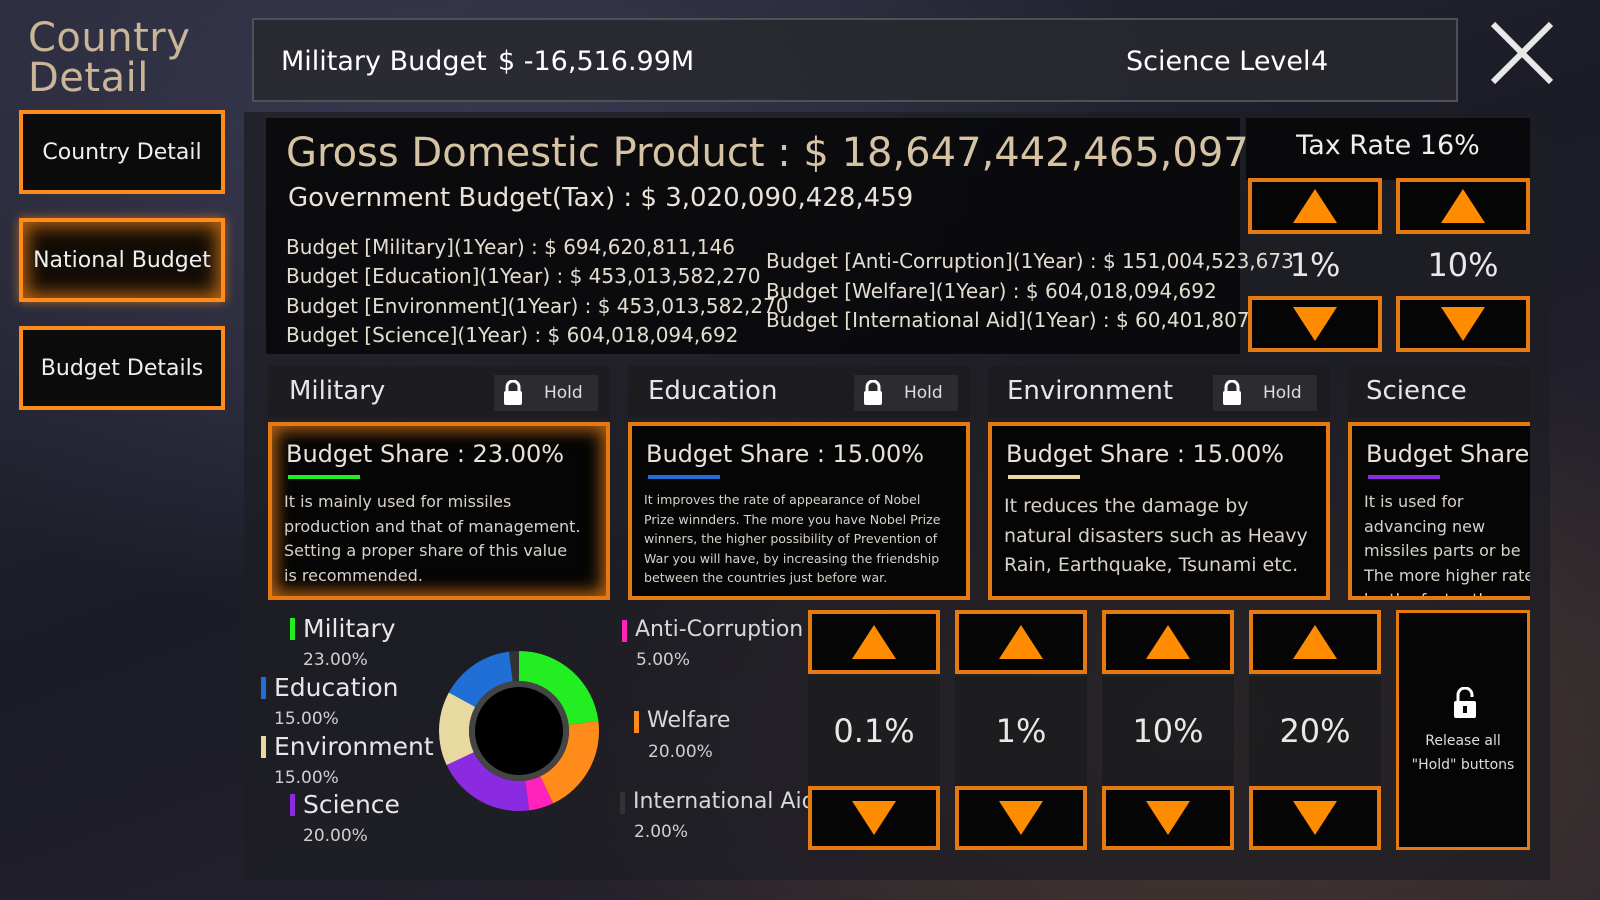 The height and width of the screenshot is (900, 1600). I want to click on science-level-label: Science Level, so click(1218, 61).